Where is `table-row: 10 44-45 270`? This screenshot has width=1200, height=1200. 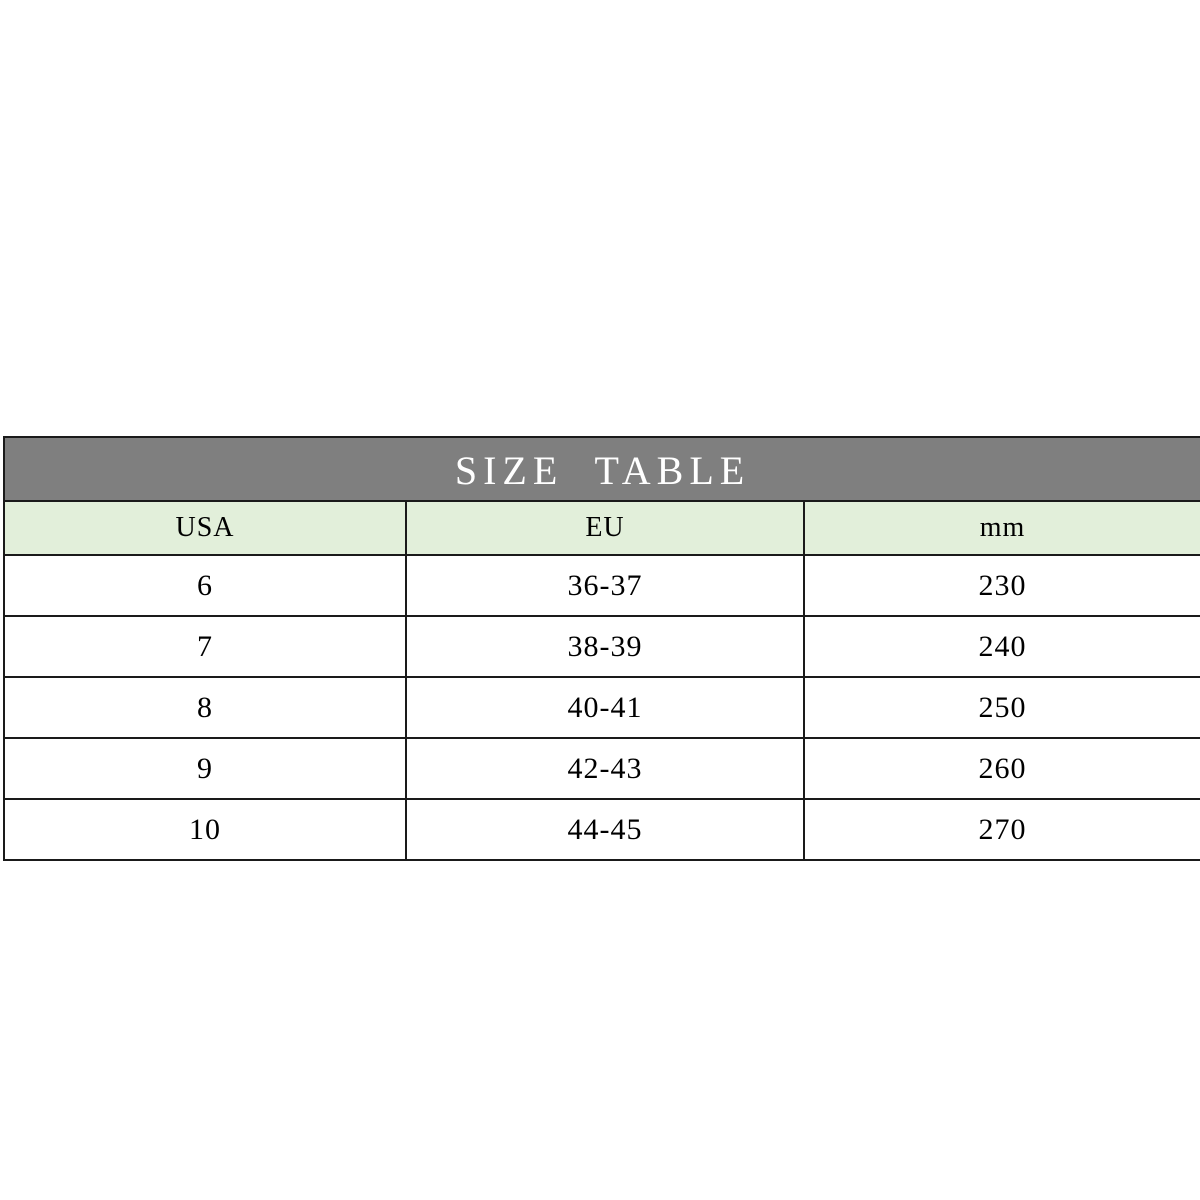
table-row: 10 44-45 270 is located at coordinates (601, 829).